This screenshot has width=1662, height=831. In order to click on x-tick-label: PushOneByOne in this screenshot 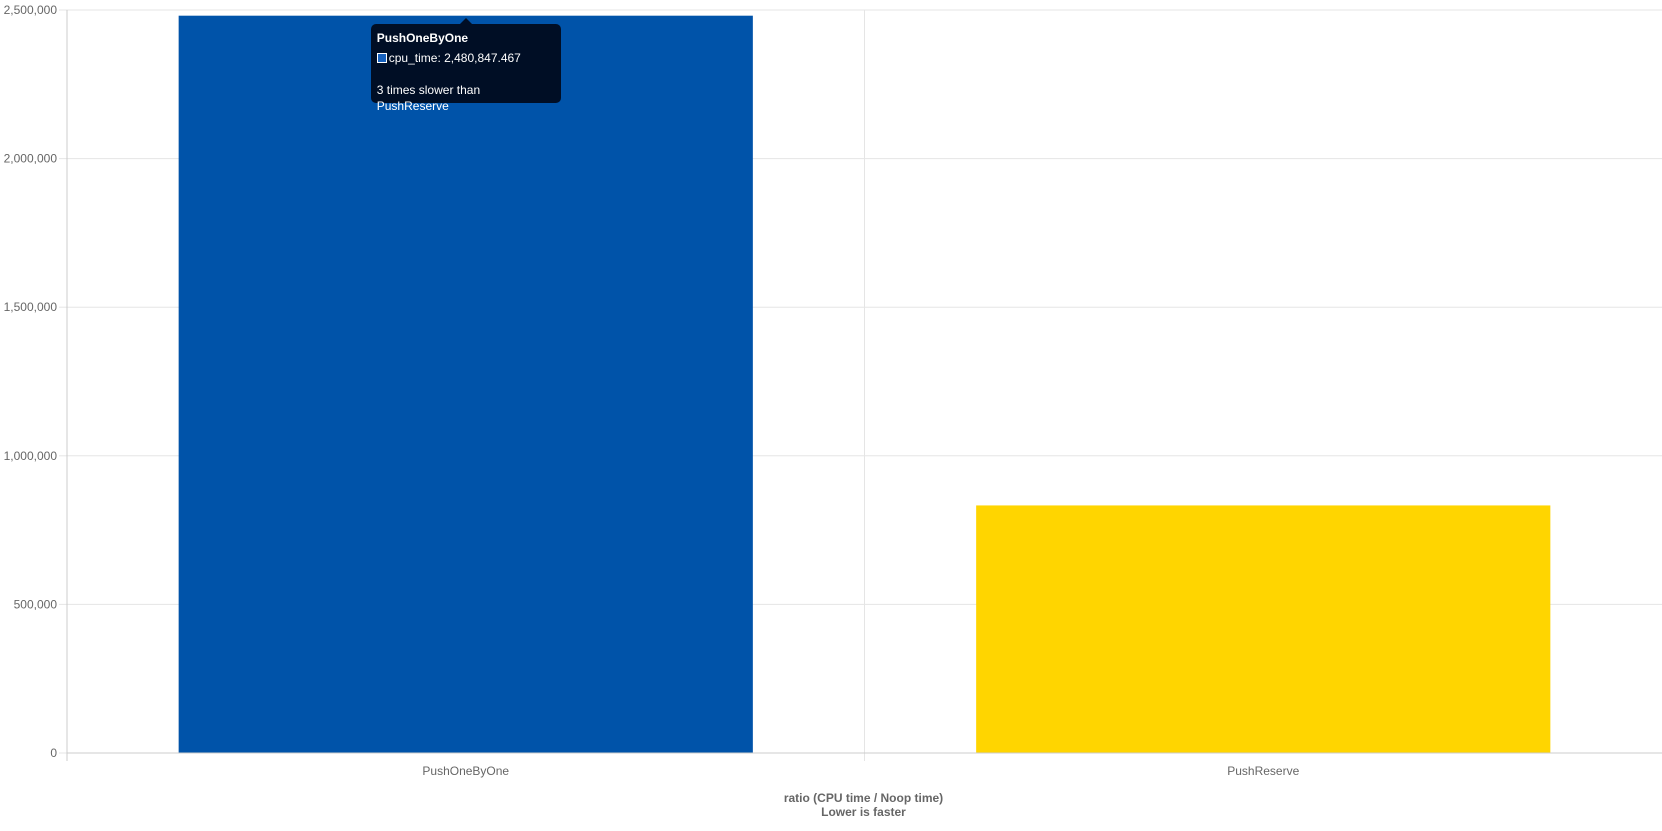, I will do `click(465, 771)`.